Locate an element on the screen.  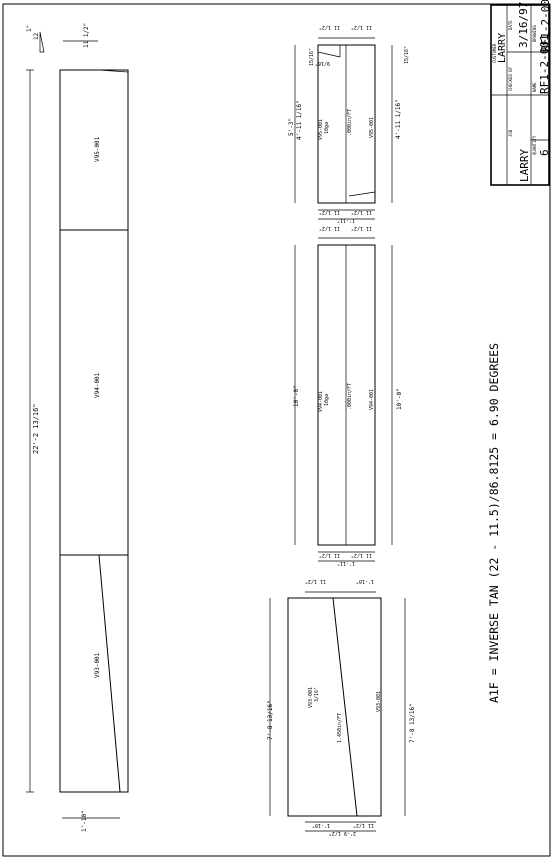
slope-label: 1.450in/FT is located at coordinates (340, 728).